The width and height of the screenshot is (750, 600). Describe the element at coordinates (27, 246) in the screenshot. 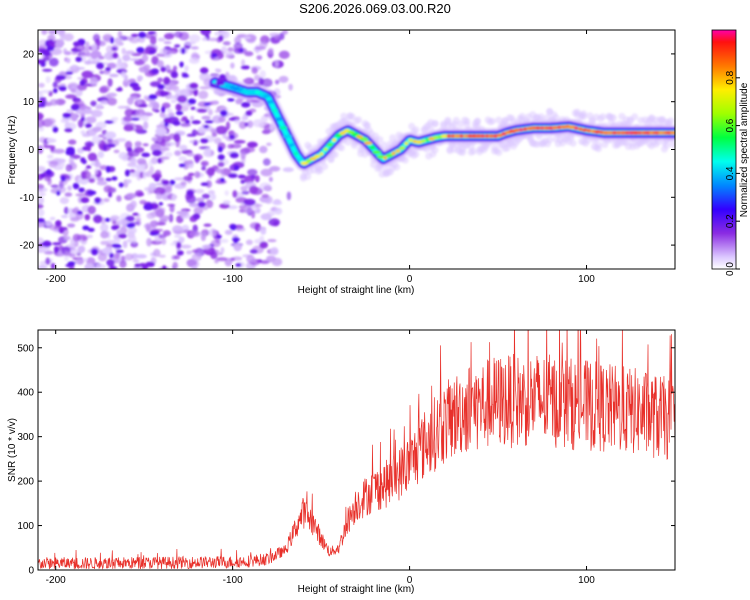

I see `spectrogram-y-tick-label: -20` at that location.